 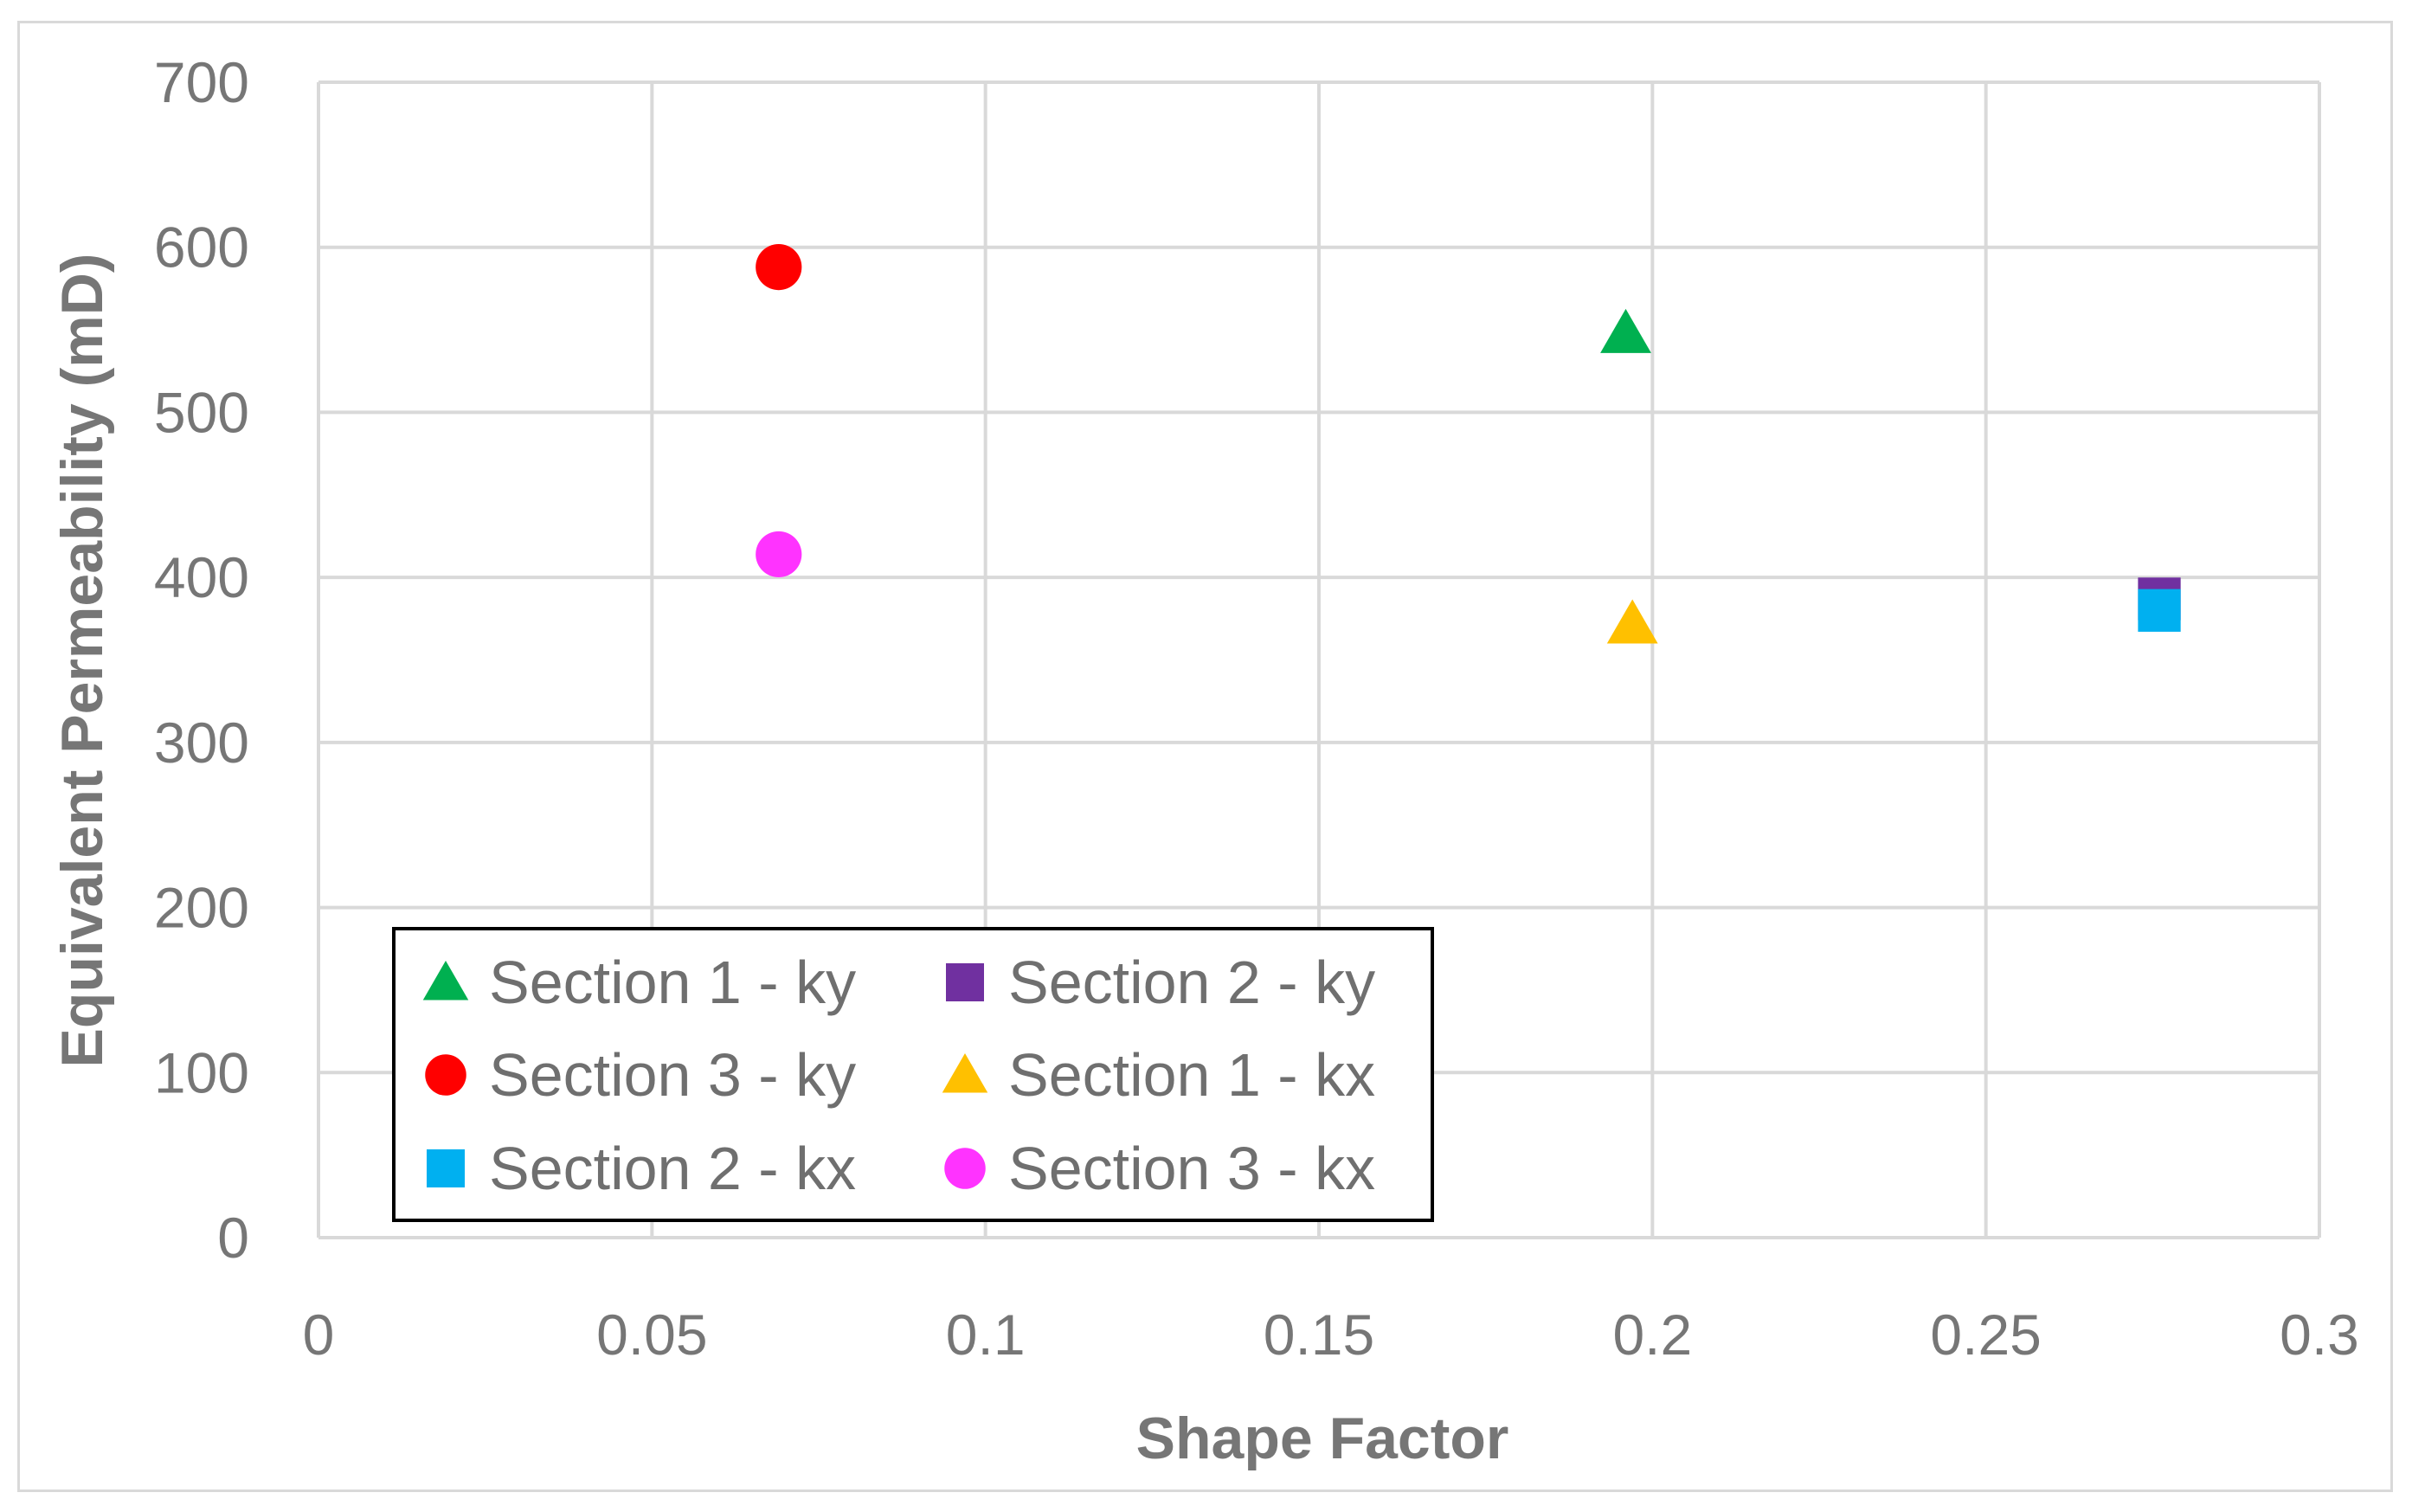 What do you see at coordinates (673, 1075) in the screenshot?
I see `legend-label: Section 3 - ky` at bounding box center [673, 1075].